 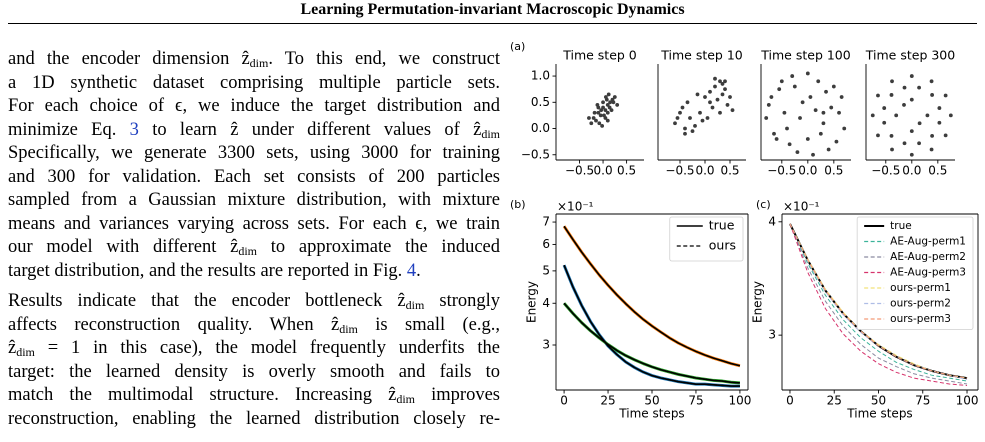 What do you see at coordinates (384, 59) in the screenshot?
I see `text: . To this end, we construct` at bounding box center [384, 59].